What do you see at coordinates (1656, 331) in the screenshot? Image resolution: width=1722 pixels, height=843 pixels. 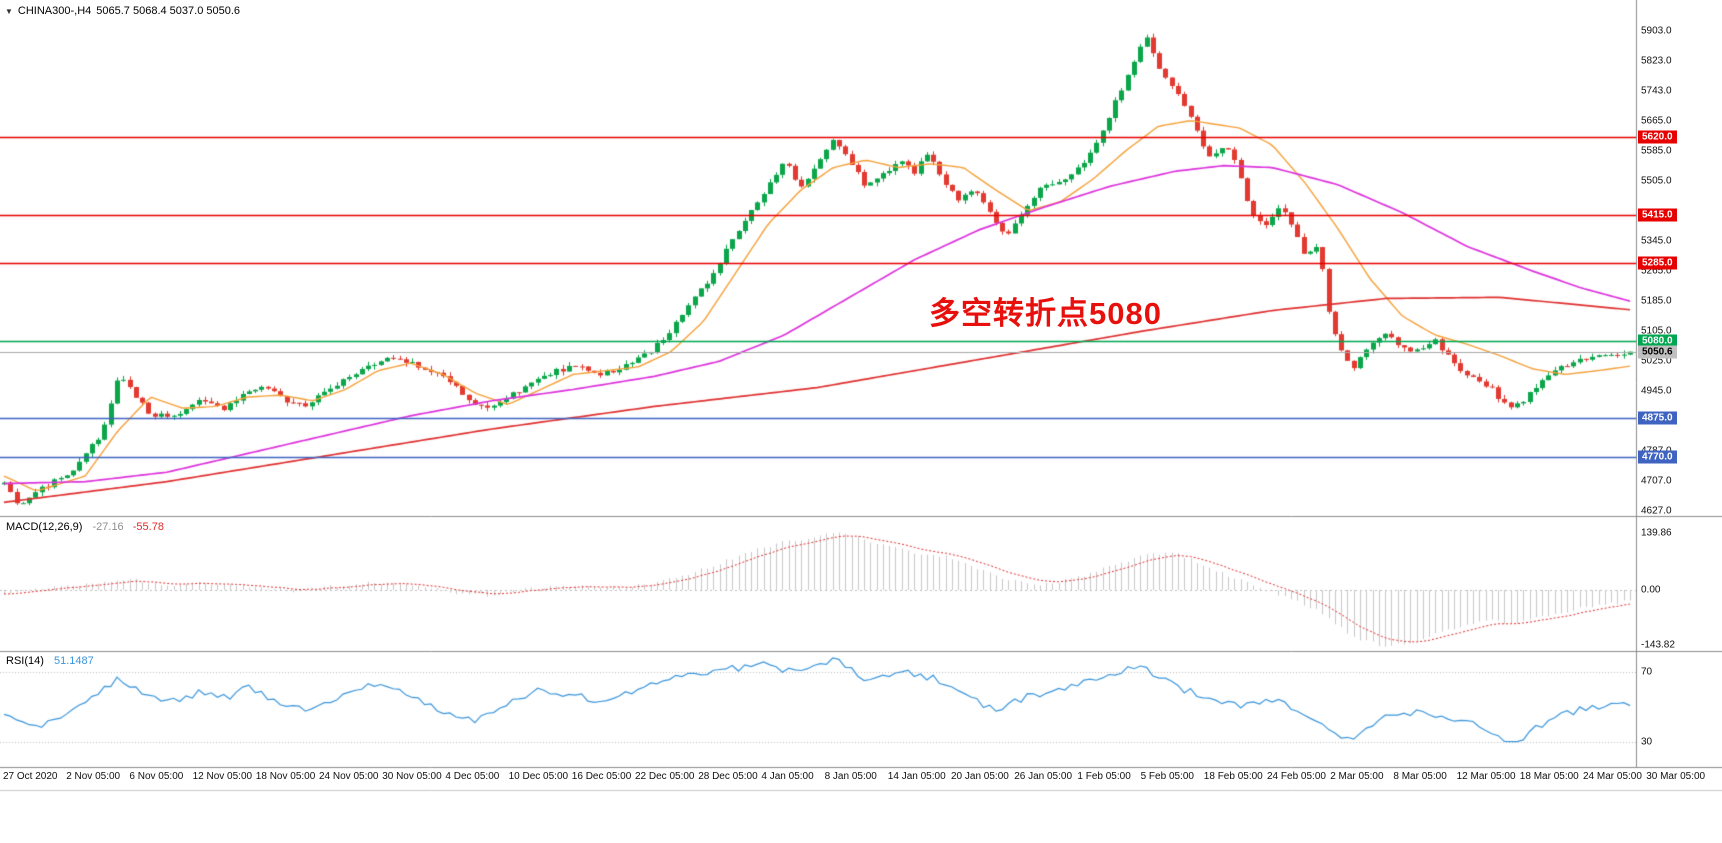 I see `price-tick-label: 5105.0` at bounding box center [1656, 331].